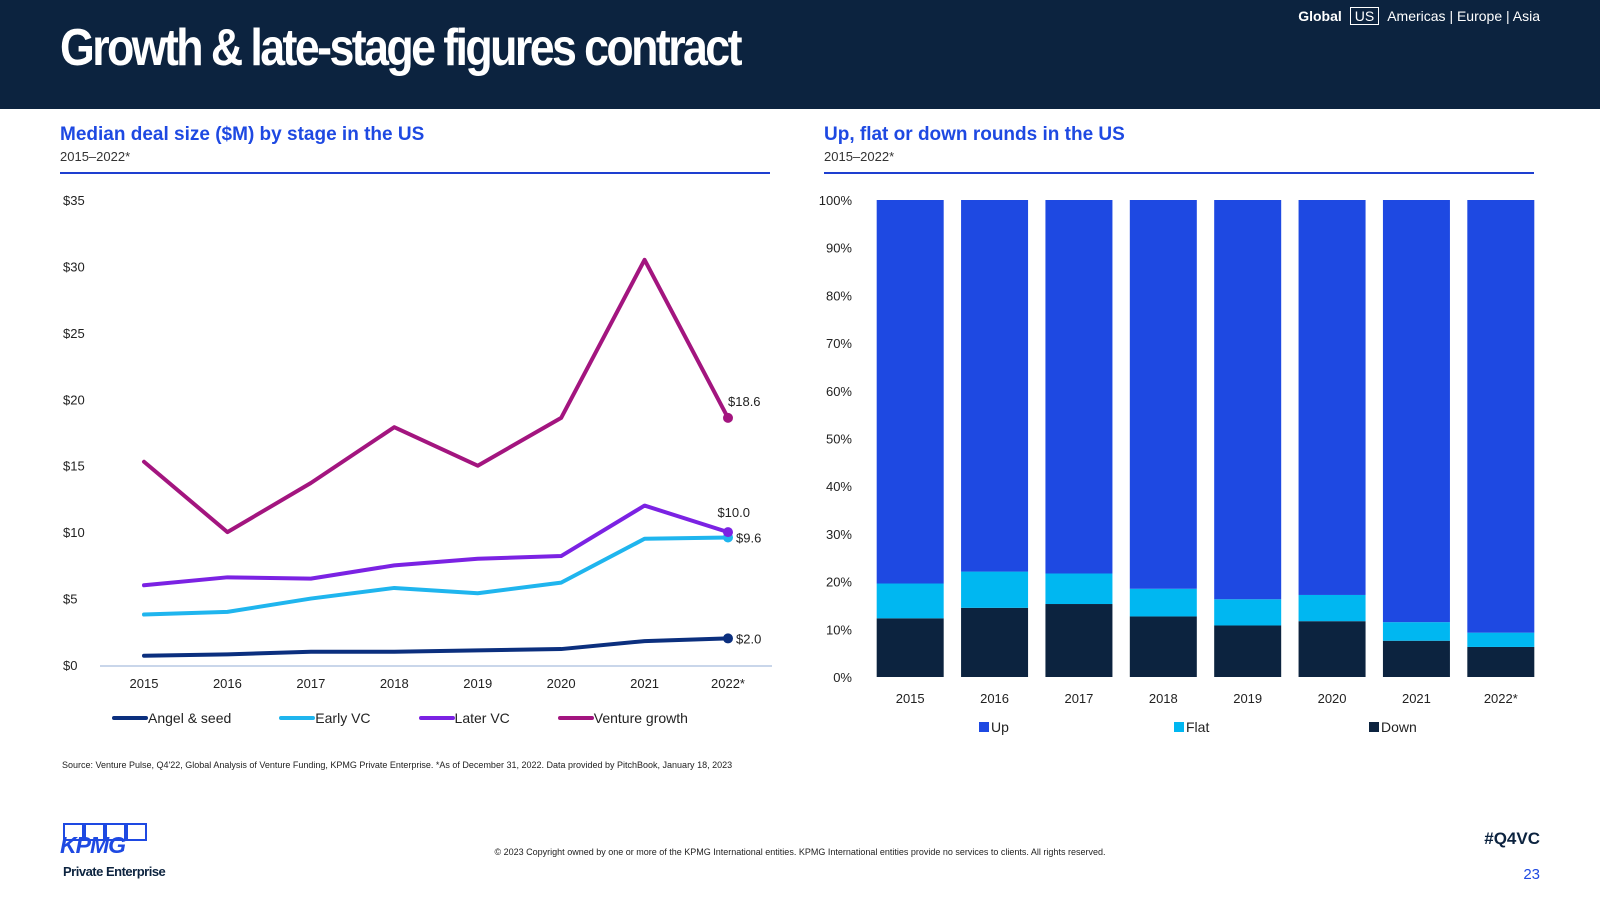 The height and width of the screenshot is (900, 1600). I want to click on bar-chart-title: Up, flat or down rounds in the US, so click(974, 134).